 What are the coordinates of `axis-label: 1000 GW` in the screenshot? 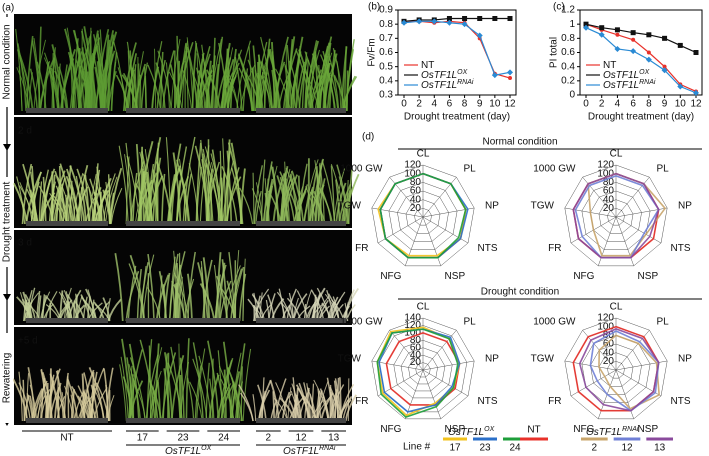 It's located at (554, 321).